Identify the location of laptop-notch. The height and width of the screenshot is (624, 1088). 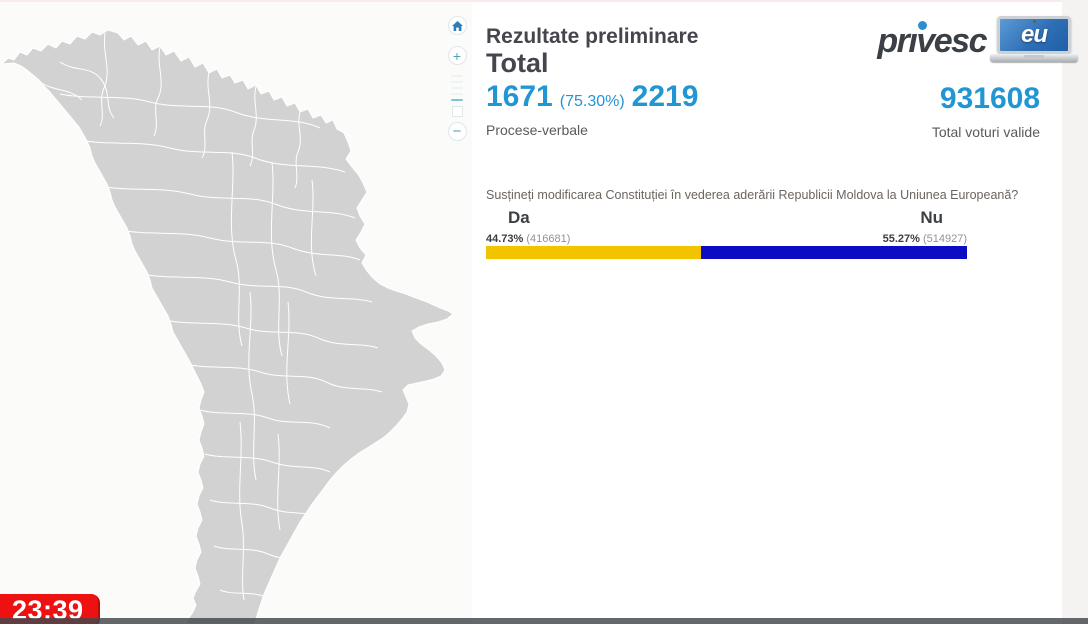
(1034, 56).